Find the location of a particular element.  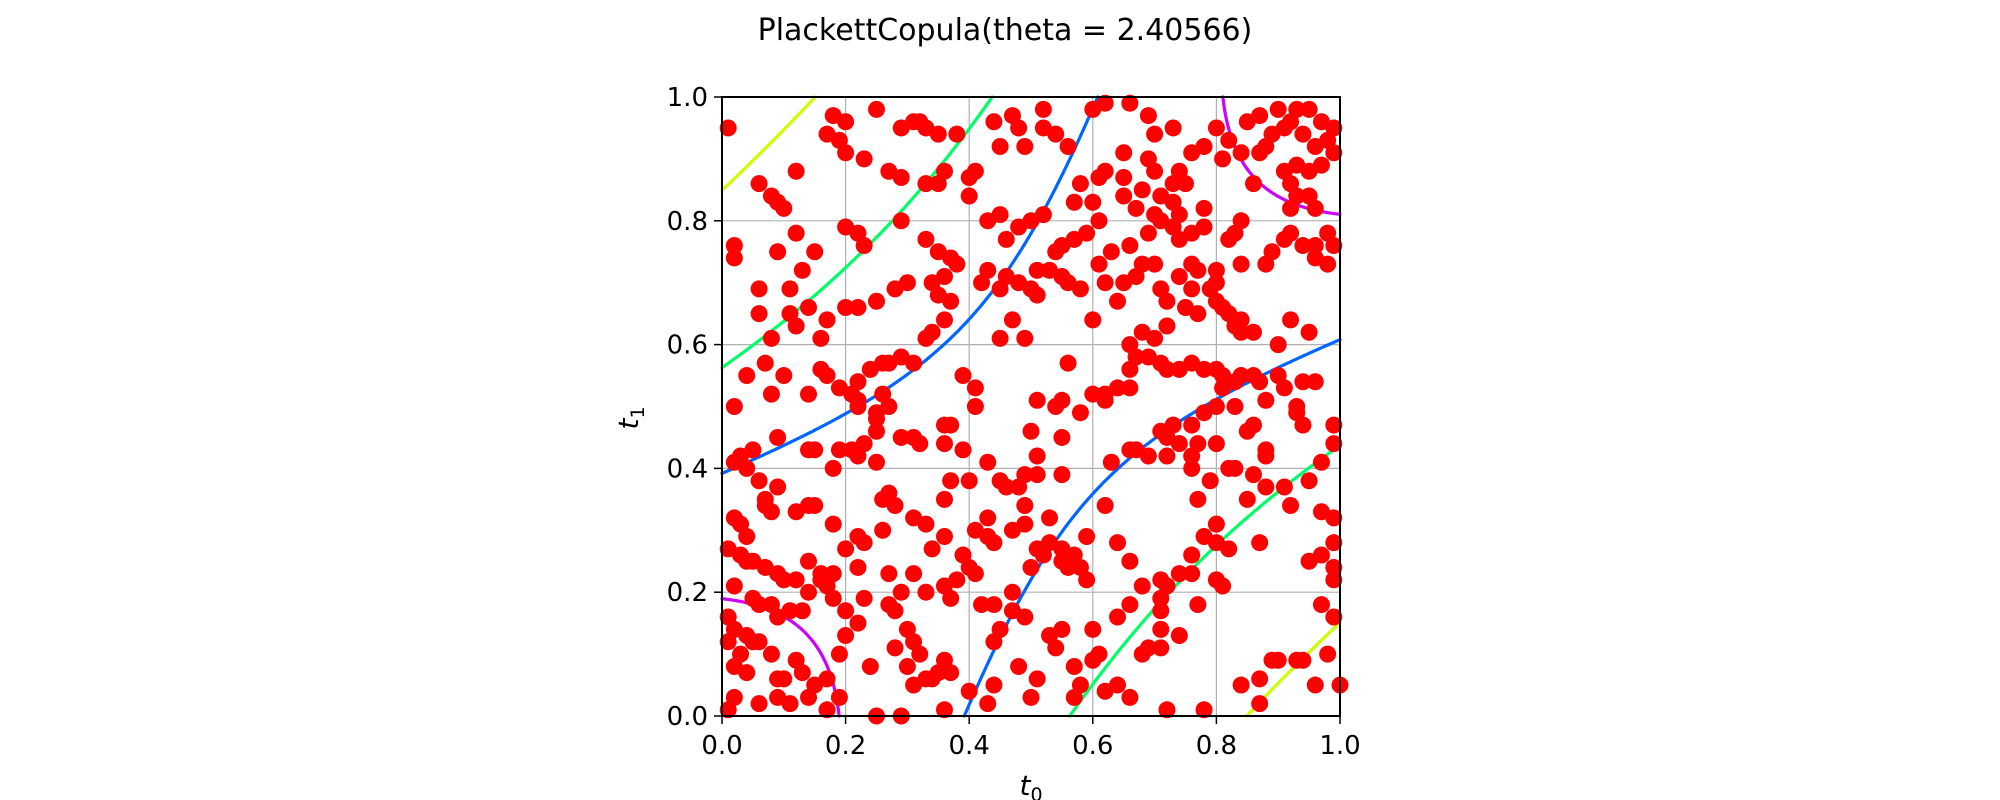

y-tick-label: 0.2 is located at coordinates (687, 593).